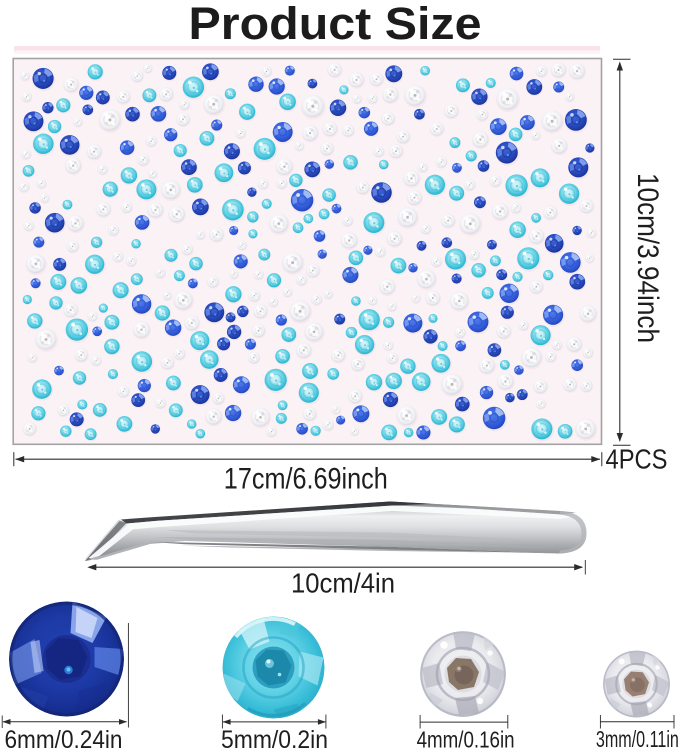 The height and width of the screenshot is (750, 679). What do you see at coordinates (306, 479) in the screenshot?
I see `svg-text: 17cm/6.69inch` at bounding box center [306, 479].